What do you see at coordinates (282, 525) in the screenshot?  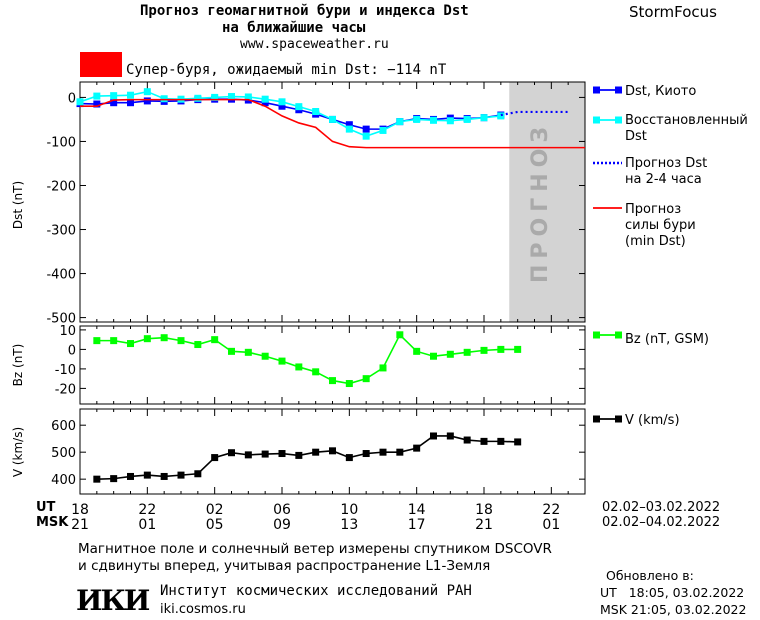 I see `x-tick-msk: 09` at bounding box center [282, 525].